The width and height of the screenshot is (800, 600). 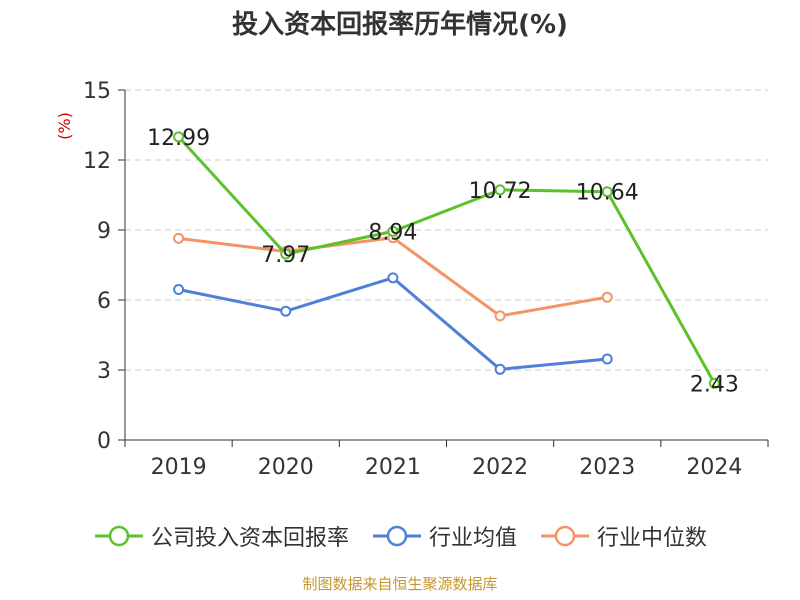 What do you see at coordinates (249, 538) in the screenshot?
I see `legend-label: 公司投入资本回报率` at bounding box center [249, 538].